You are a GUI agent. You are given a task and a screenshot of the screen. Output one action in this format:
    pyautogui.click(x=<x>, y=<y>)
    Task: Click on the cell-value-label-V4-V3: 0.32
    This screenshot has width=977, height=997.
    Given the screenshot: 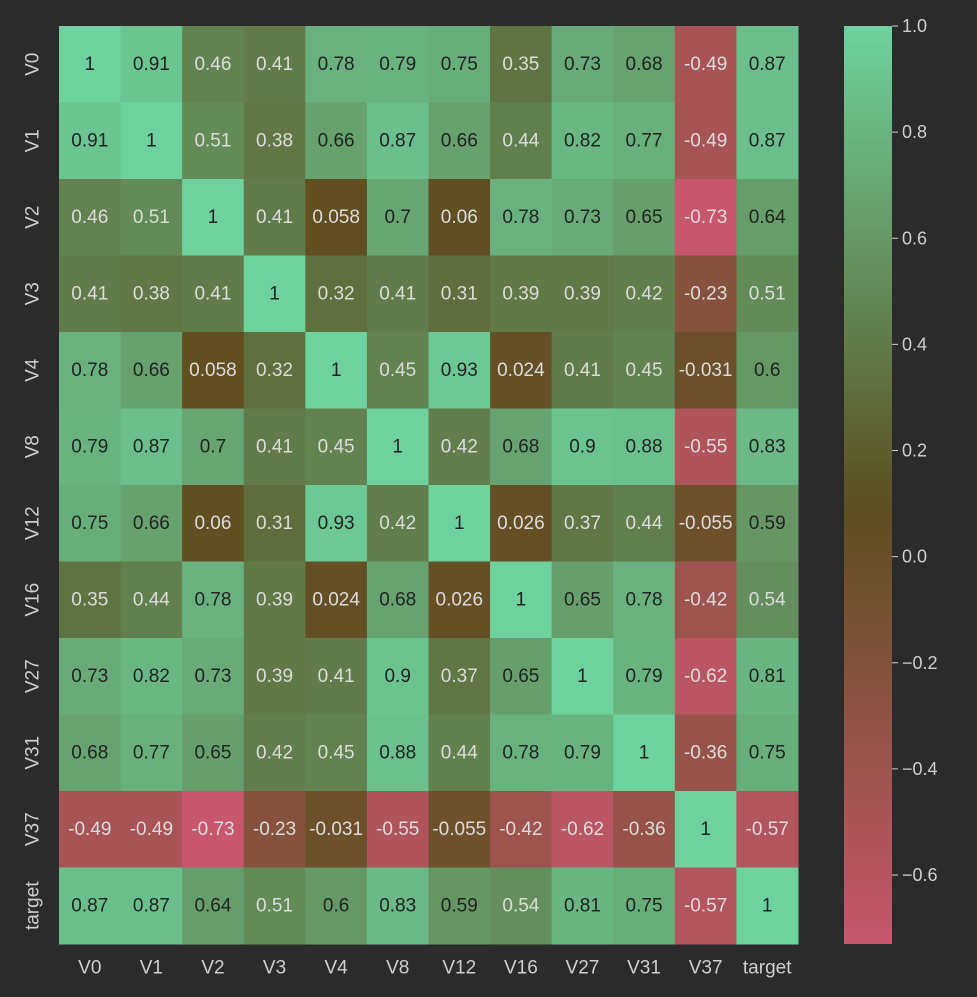 What is the action you would take?
    pyautogui.click(x=274, y=370)
    